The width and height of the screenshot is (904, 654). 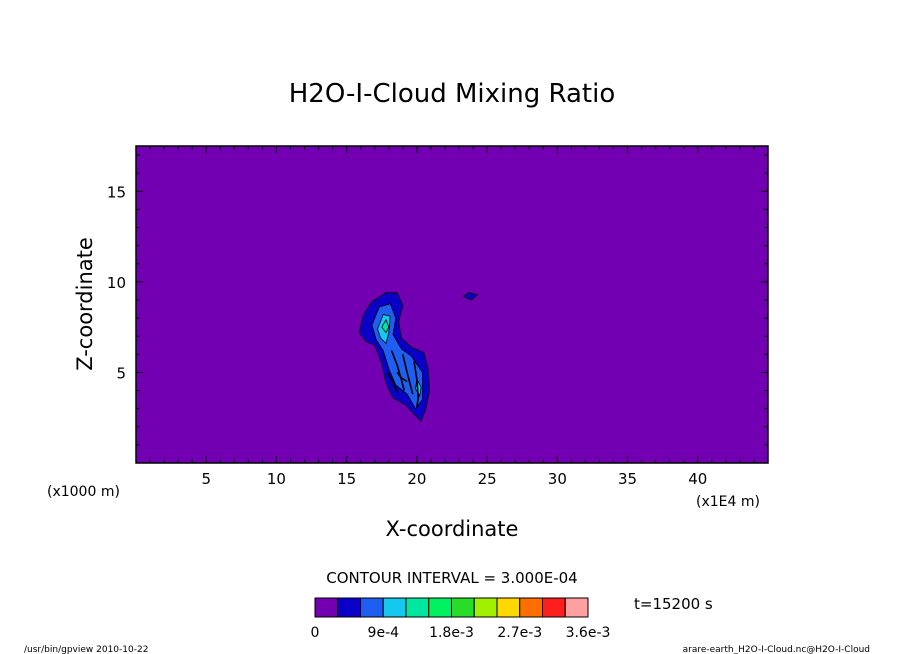 What do you see at coordinates (206, 479) in the screenshot?
I see `x-tick-label: 5` at bounding box center [206, 479].